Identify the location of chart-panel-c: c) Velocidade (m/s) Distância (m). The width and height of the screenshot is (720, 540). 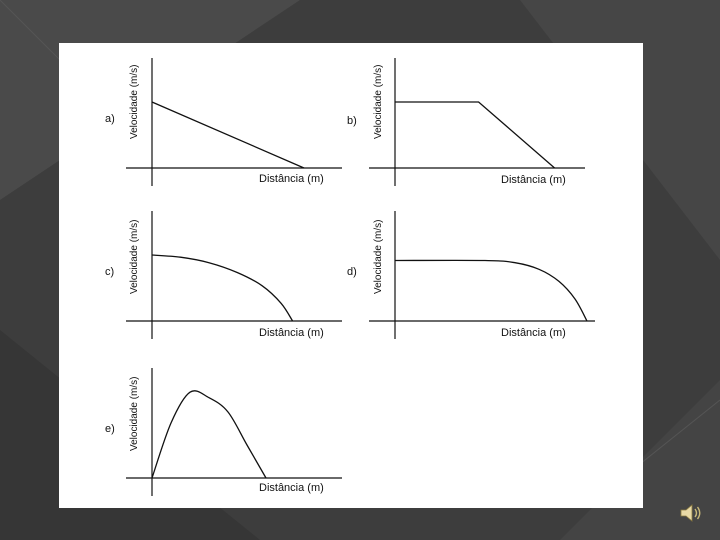
(234, 283).